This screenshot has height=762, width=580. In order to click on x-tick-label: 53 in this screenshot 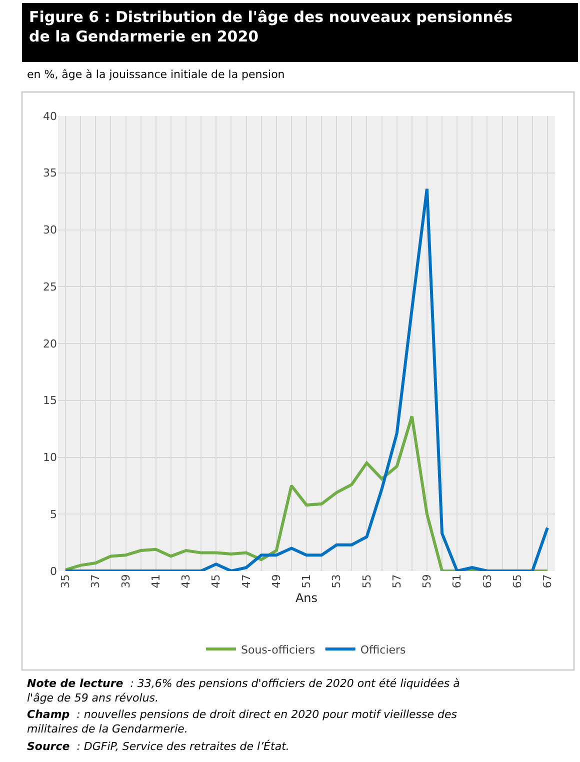, I will do `click(337, 581)`.